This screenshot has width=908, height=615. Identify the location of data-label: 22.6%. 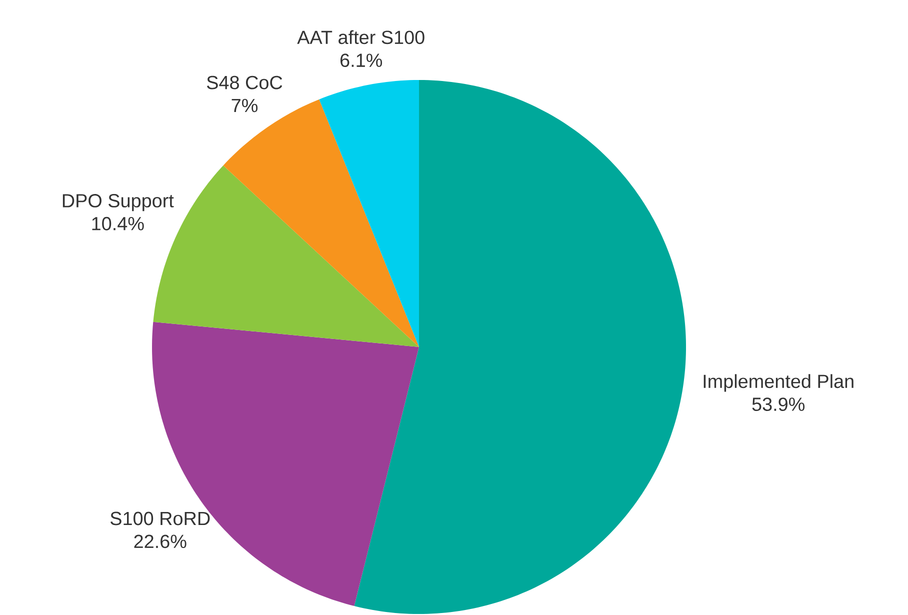
(160, 541).